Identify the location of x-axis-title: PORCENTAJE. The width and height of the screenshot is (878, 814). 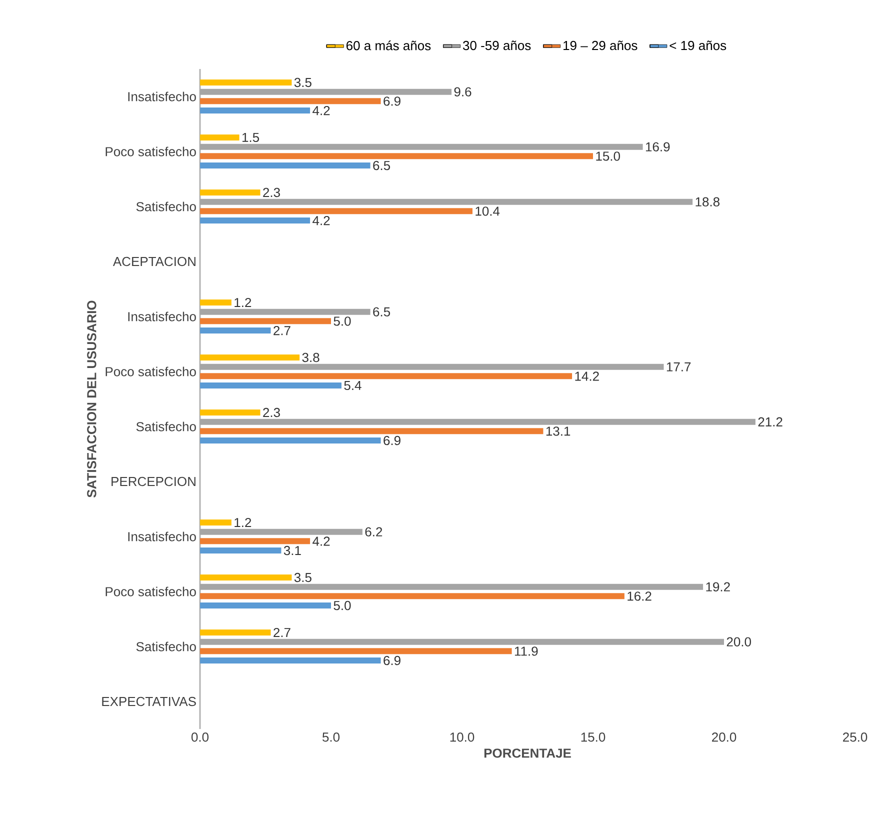
(527, 753).